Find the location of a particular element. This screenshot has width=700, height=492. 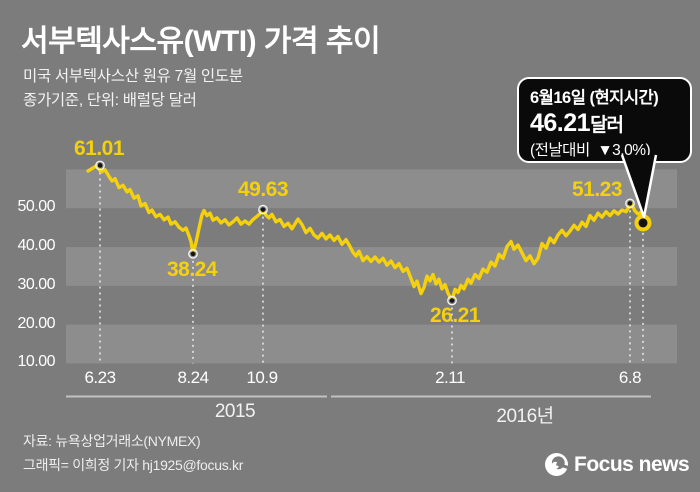

marker-dot-61.01 is located at coordinates (100, 165).